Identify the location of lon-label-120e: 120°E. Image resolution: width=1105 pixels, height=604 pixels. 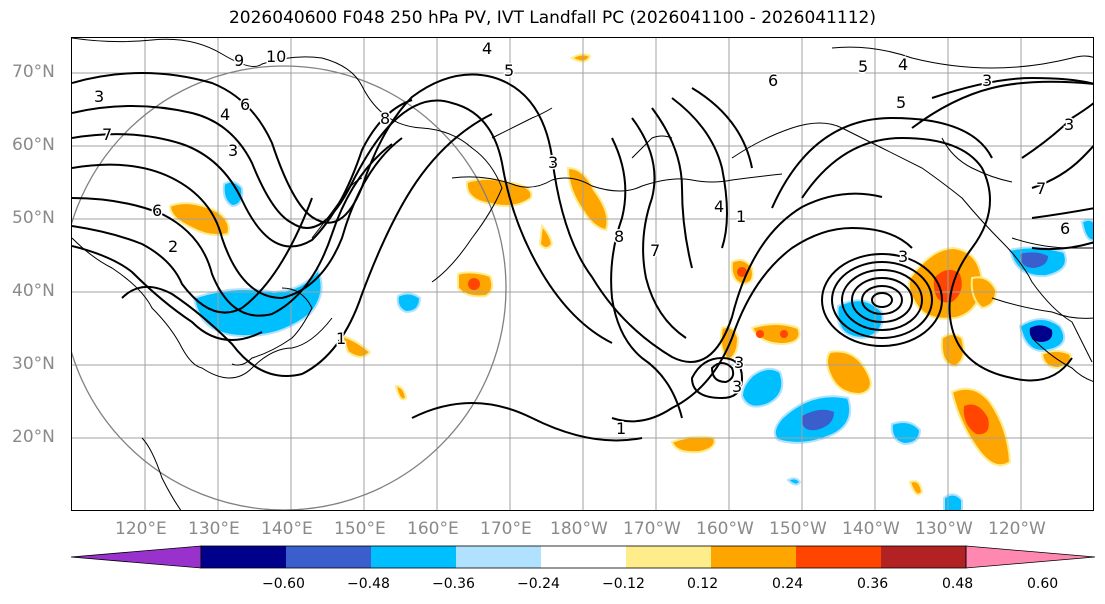
(141, 529).